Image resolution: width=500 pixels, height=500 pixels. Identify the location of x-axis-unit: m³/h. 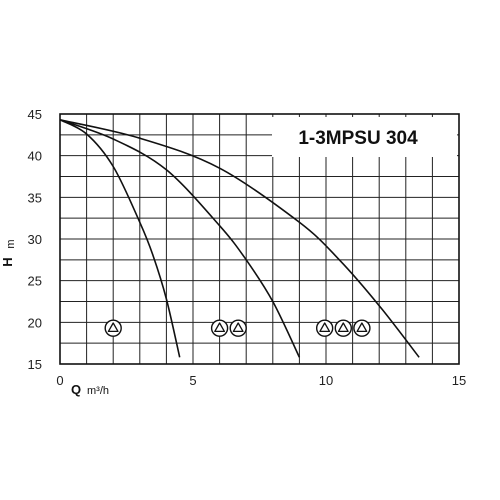
(98, 391).